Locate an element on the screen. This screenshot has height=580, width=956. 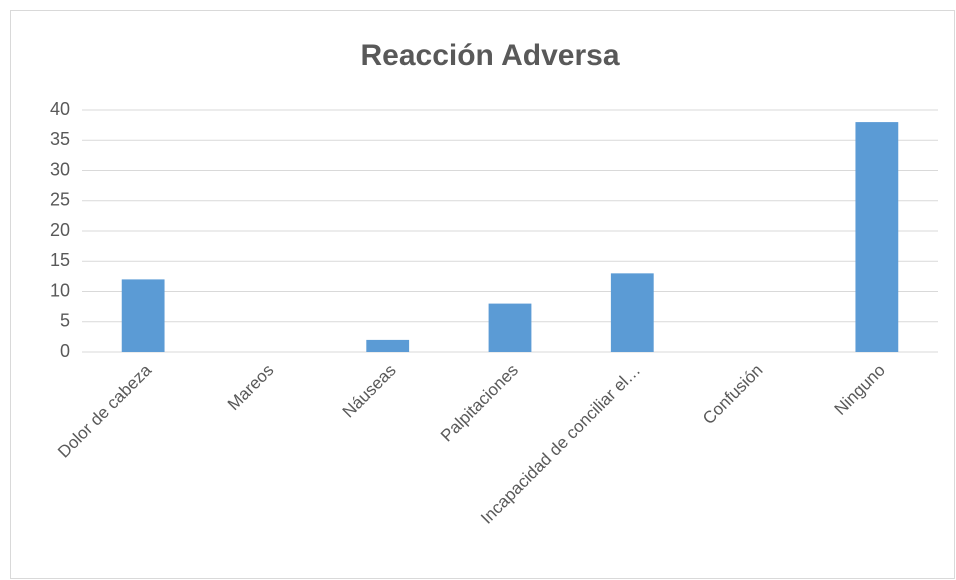
y-tick-label: 25 is located at coordinates (60, 200).